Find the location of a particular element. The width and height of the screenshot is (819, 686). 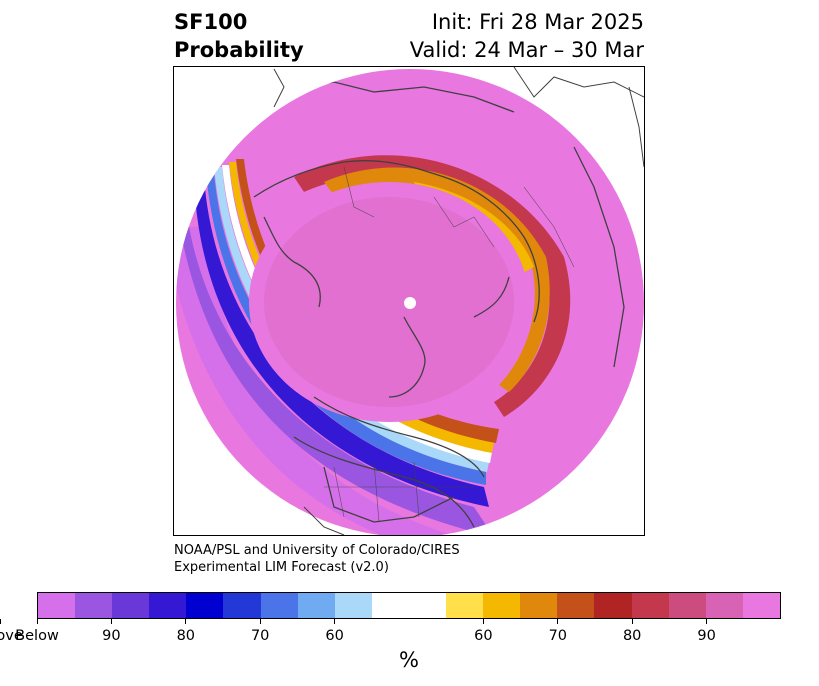

above-80-arc-outer is located at coordinates (432, 286).